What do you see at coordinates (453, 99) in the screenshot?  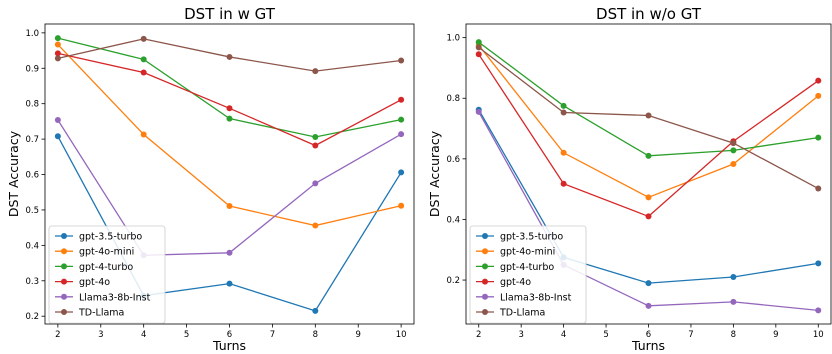 I see `y-tick-label: 0.8` at bounding box center [453, 99].